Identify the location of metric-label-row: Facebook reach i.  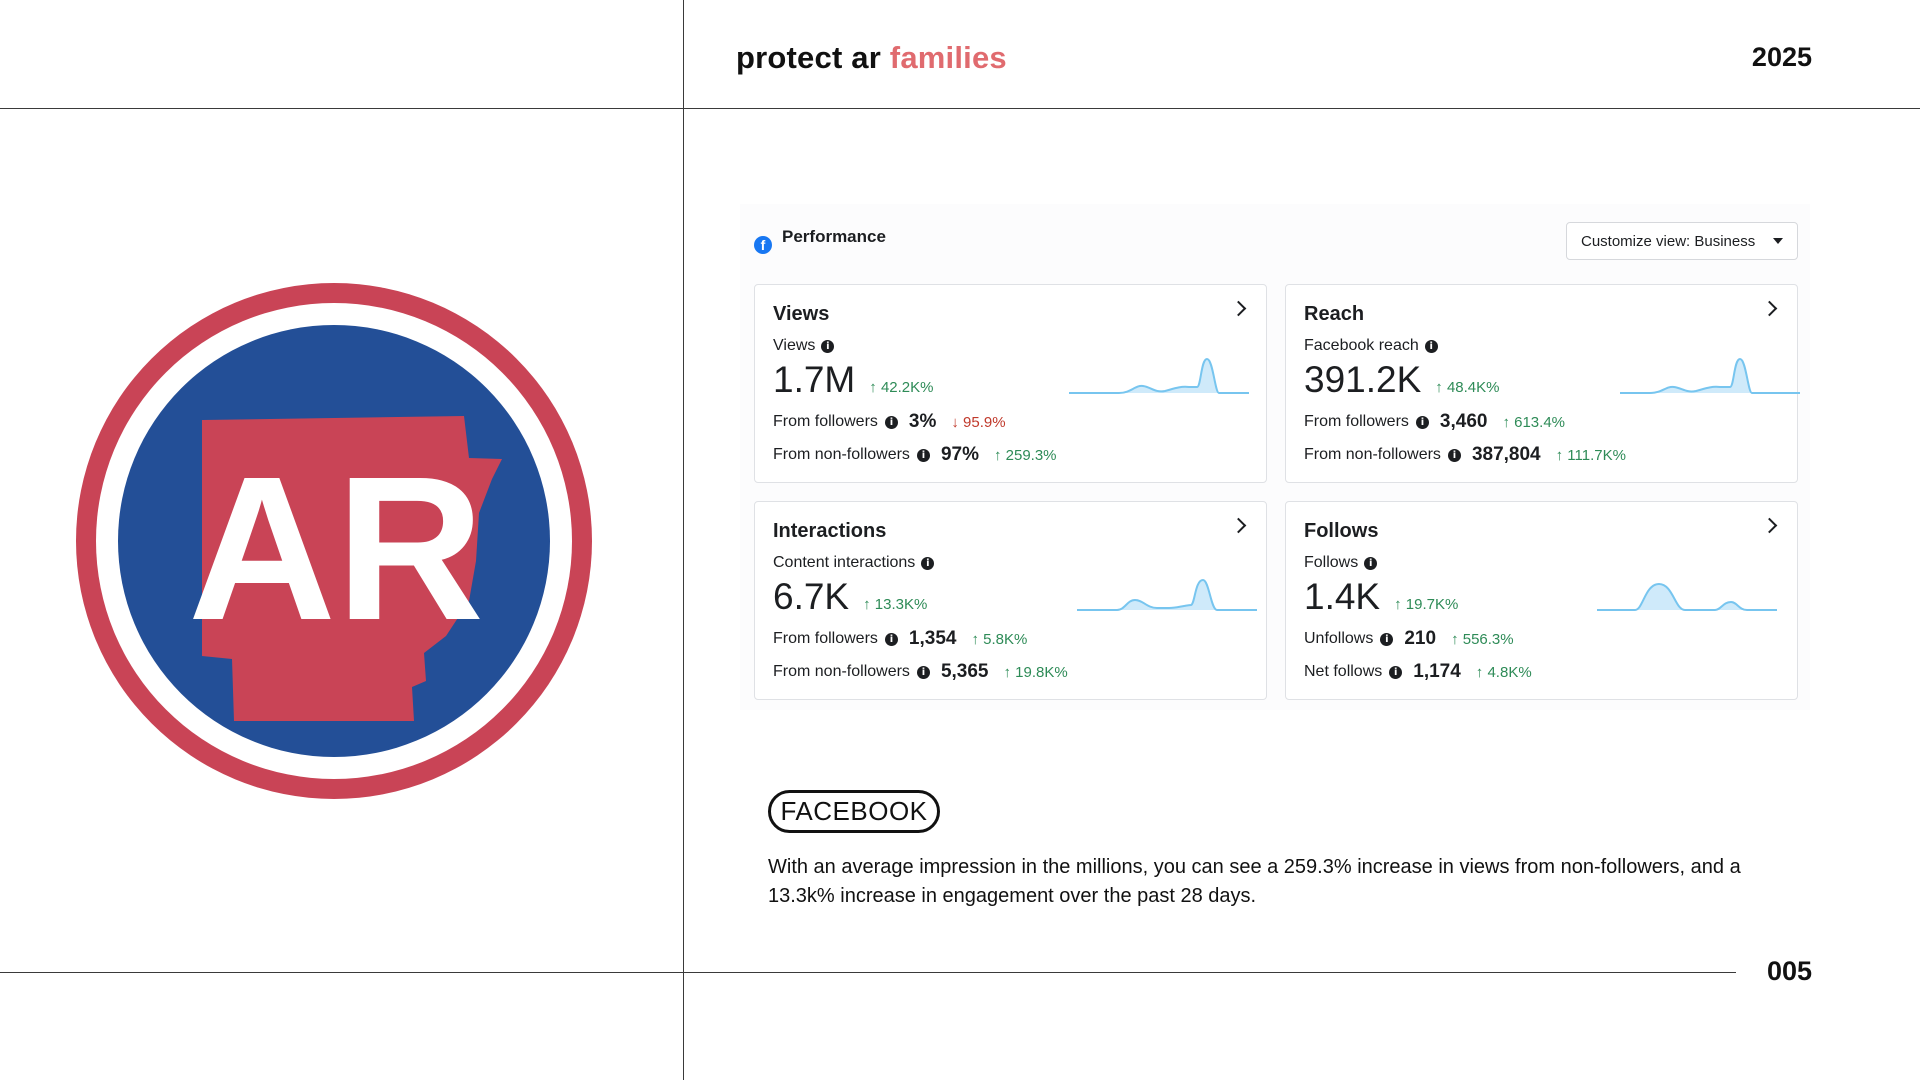
(1371, 346).